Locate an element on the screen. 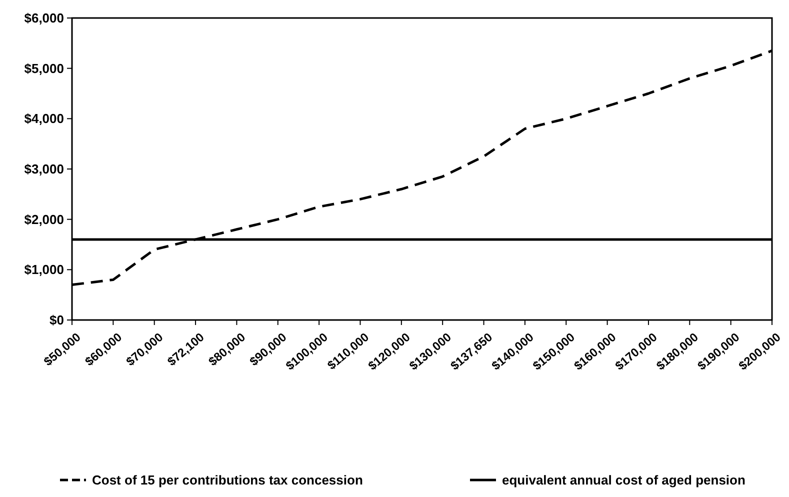  y-tick-label: $3,000 is located at coordinates (44, 169).